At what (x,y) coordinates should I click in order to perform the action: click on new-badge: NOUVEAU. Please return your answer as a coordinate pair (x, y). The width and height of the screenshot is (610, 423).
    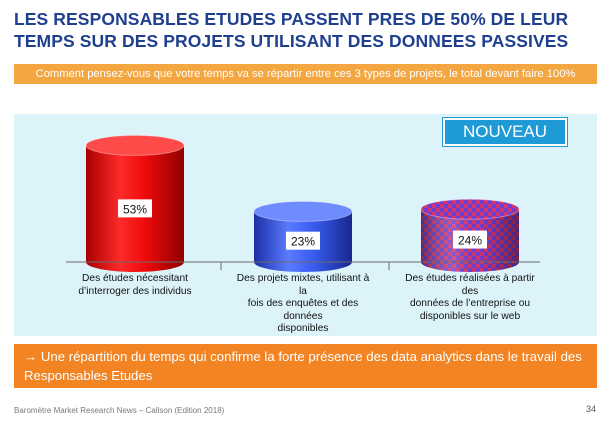
    Looking at the image, I should click on (505, 132).